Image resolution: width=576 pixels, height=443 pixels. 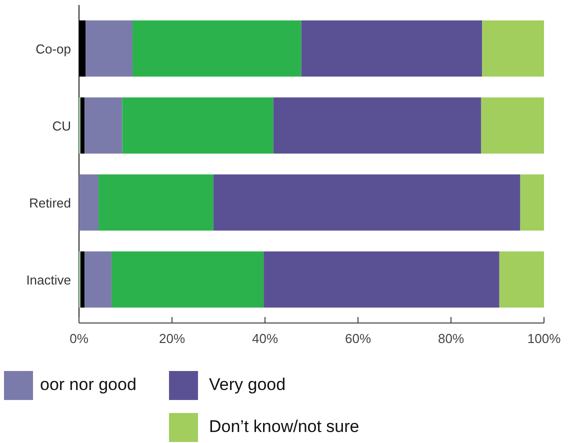 What do you see at coordinates (284, 426) in the screenshot?
I see `legend-label: Don’t know/not sure` at bounding box center [284, 426].